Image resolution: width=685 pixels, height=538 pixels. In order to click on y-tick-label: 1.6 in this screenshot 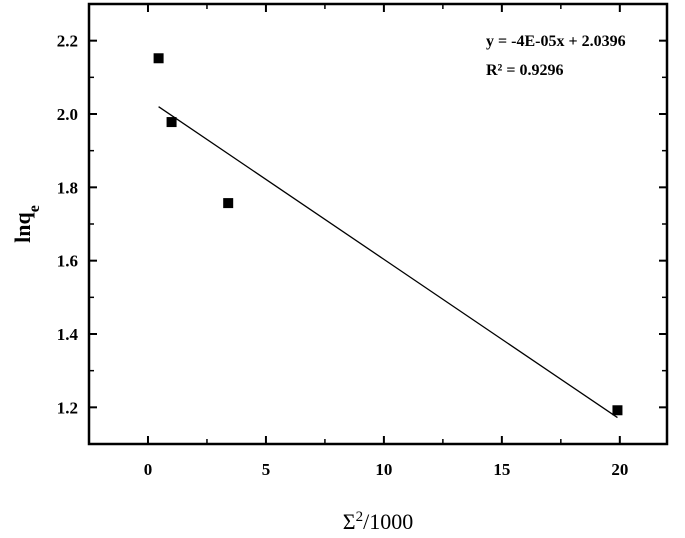, I will do `click(67, 261)`.